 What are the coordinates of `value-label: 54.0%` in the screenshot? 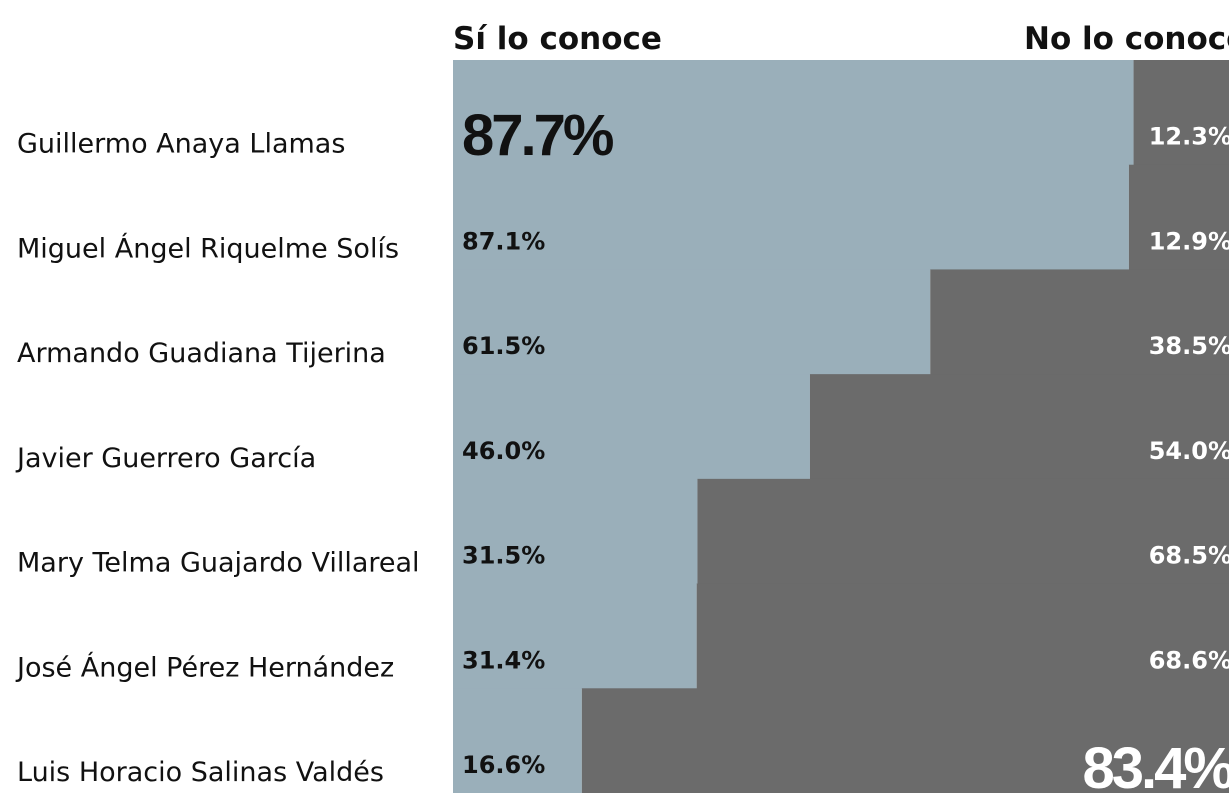 It's located at (1189, 451).